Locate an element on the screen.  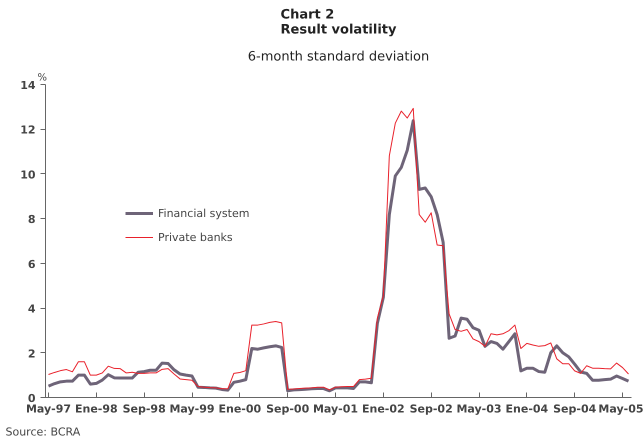
y-tick-label: 0 is located at coordinates (32, 398).